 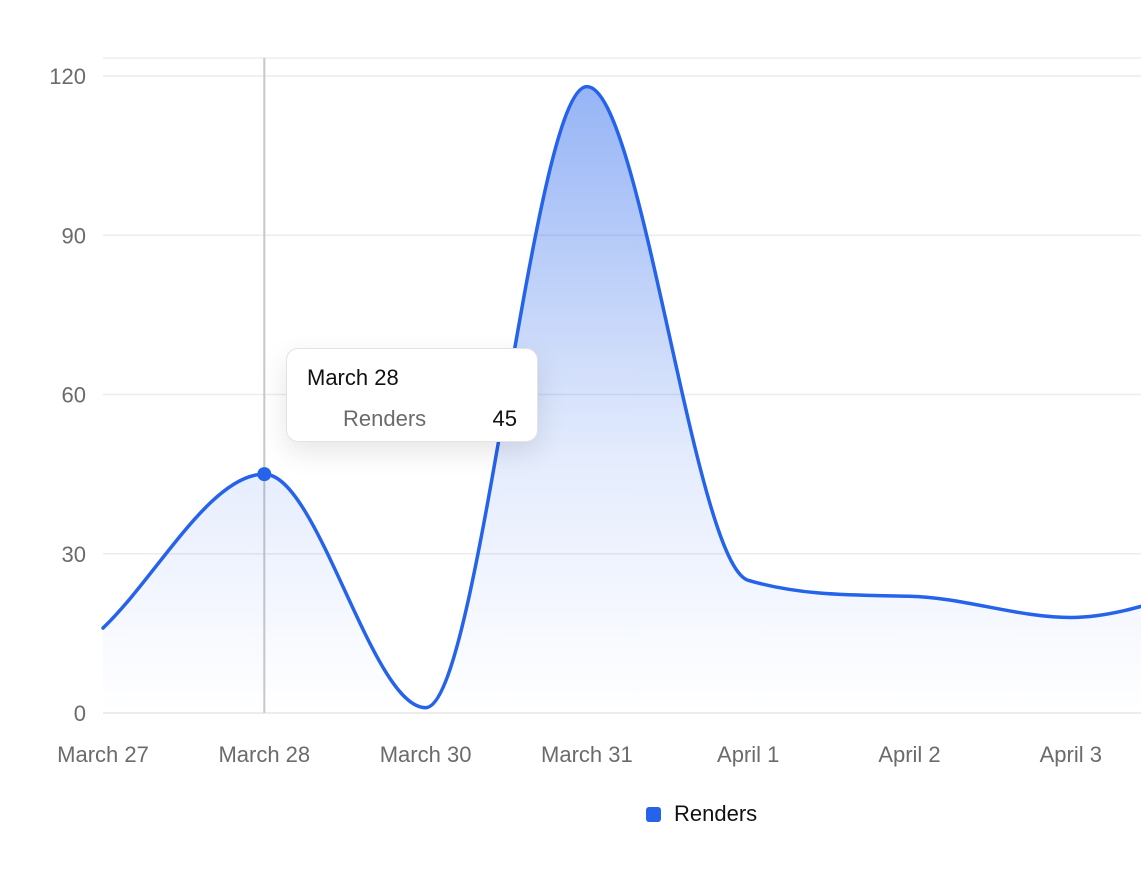 I want to click on x-tick-label-5: April 2, so click(x=909, y=754).